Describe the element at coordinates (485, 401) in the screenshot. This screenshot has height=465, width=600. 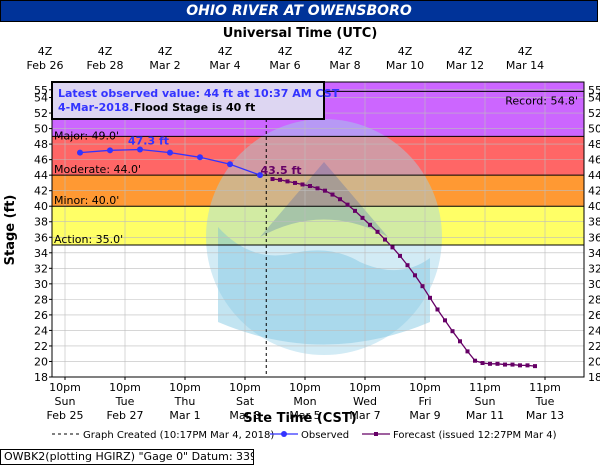
I see `x-tick-label: Sun` at that location.